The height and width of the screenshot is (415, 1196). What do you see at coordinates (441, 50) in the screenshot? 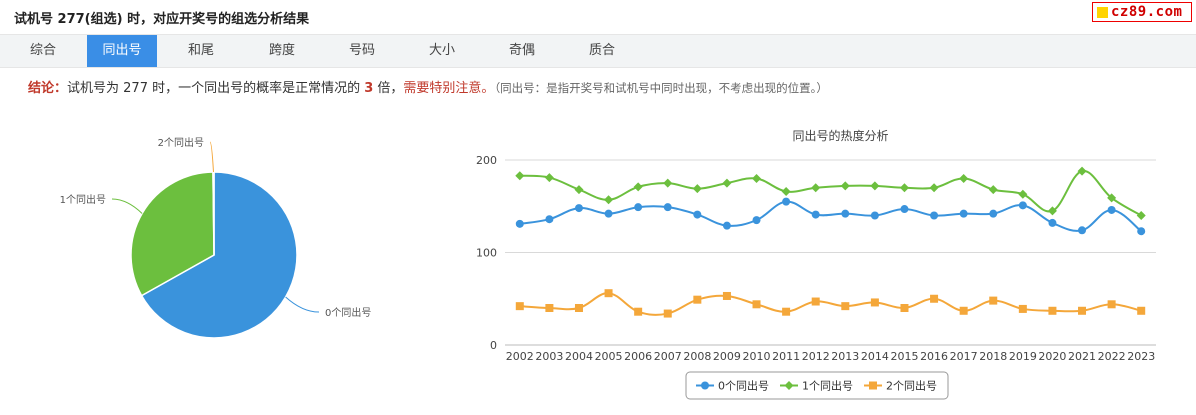
I see `tab-daxiao: 大小` at bounding box center [441, 50].